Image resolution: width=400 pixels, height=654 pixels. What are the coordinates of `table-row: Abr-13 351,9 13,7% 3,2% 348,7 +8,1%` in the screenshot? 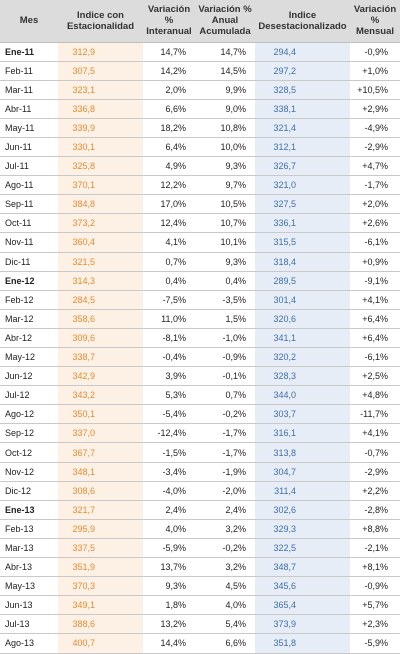 It's located at (200, 567).